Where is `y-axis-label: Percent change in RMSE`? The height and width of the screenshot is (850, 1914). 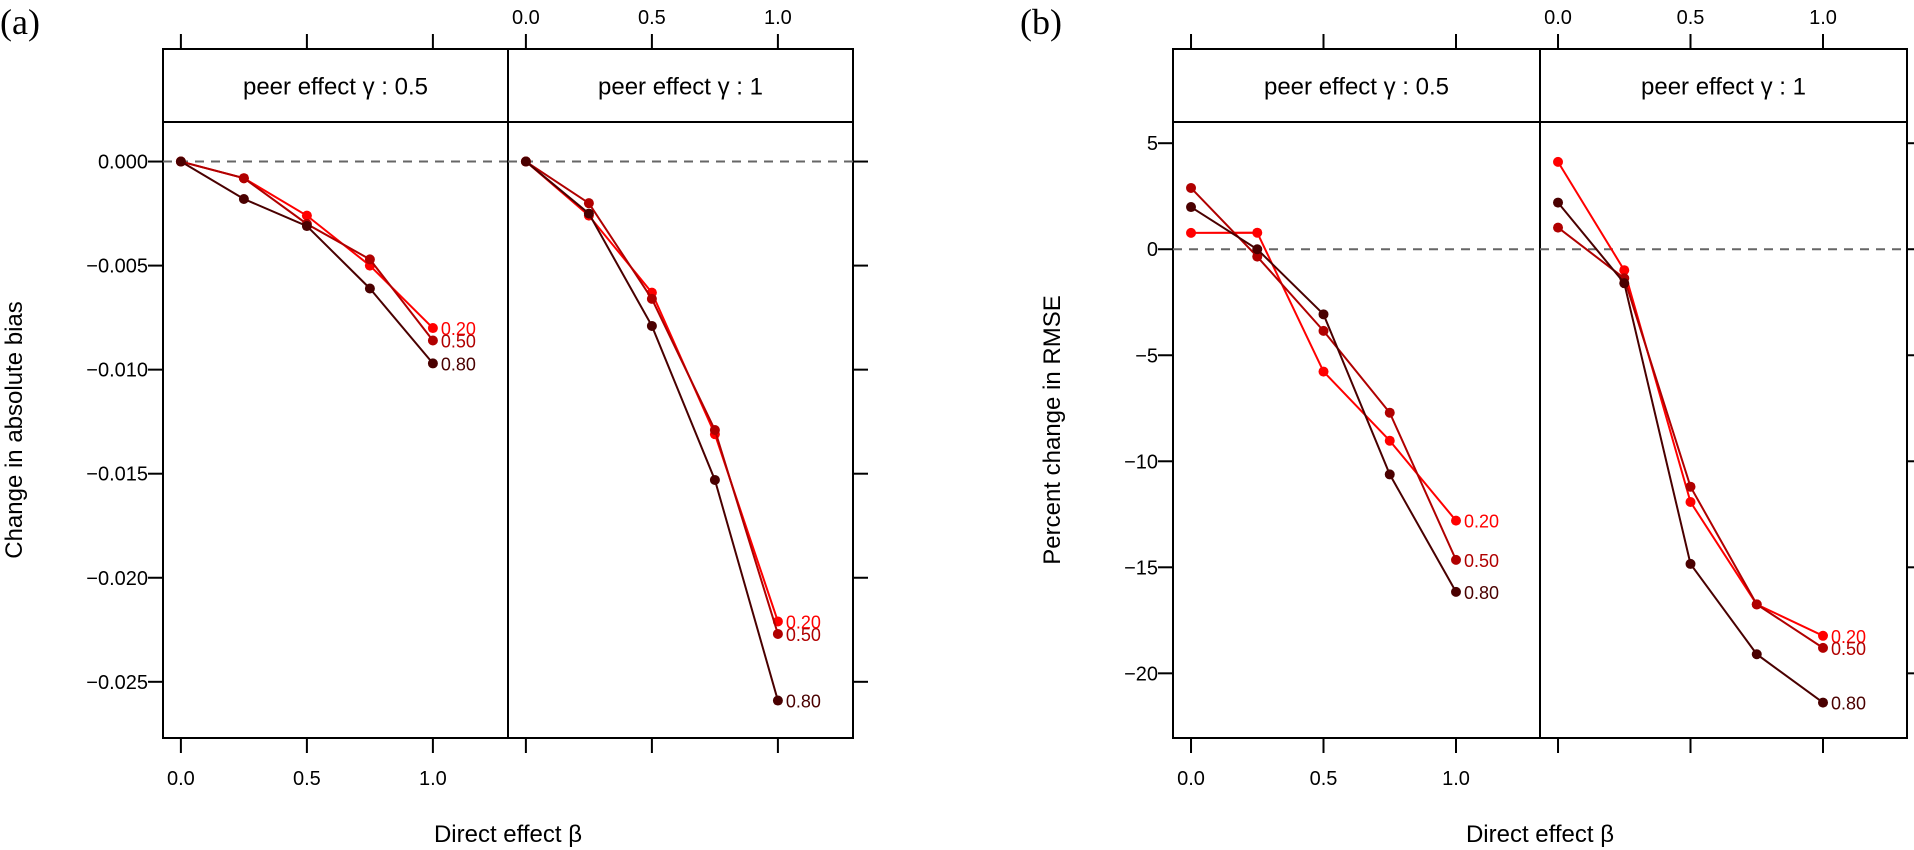
y-axis-label: Percent change in RMSE is located at coordinates (1052, 429).